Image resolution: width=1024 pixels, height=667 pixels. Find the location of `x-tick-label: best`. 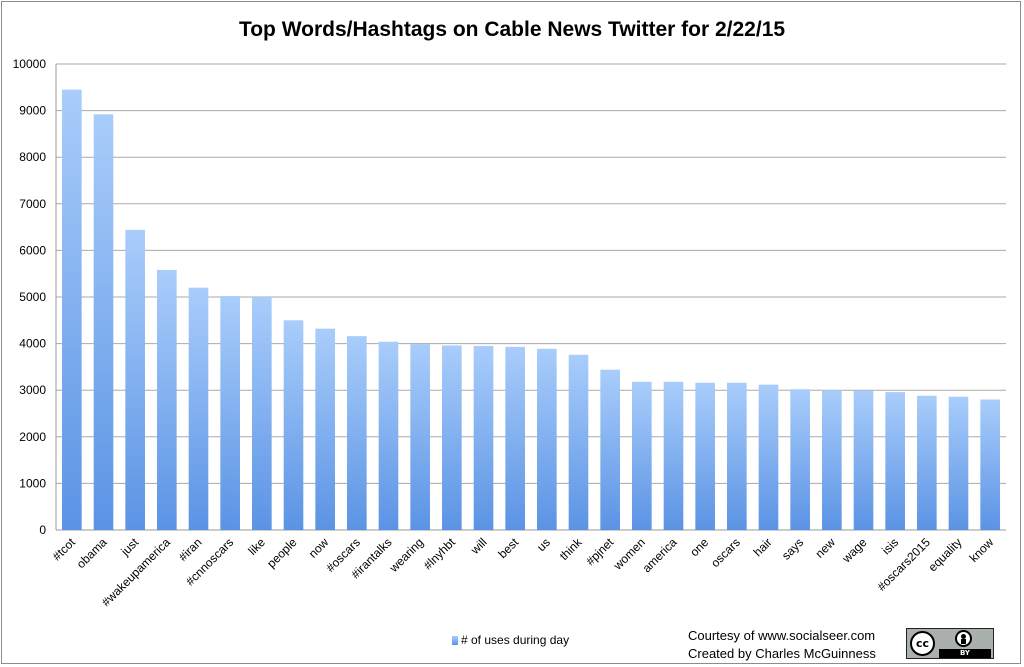

x-tick-label: best is located at coordinates (508, 548).